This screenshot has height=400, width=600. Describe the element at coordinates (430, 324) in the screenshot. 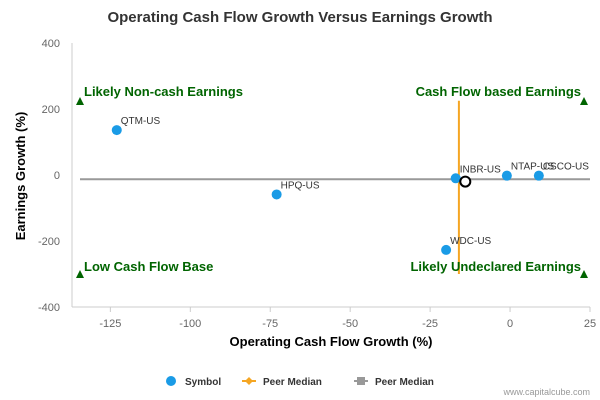

I see `x-tick-label: -25` at that location.